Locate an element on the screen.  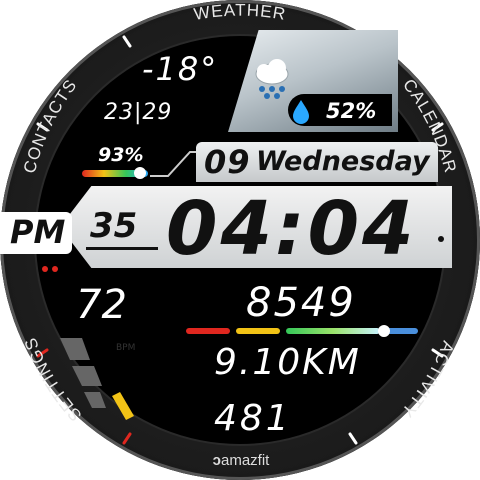
distance-unit: KM is located at coordinates (331, 362).